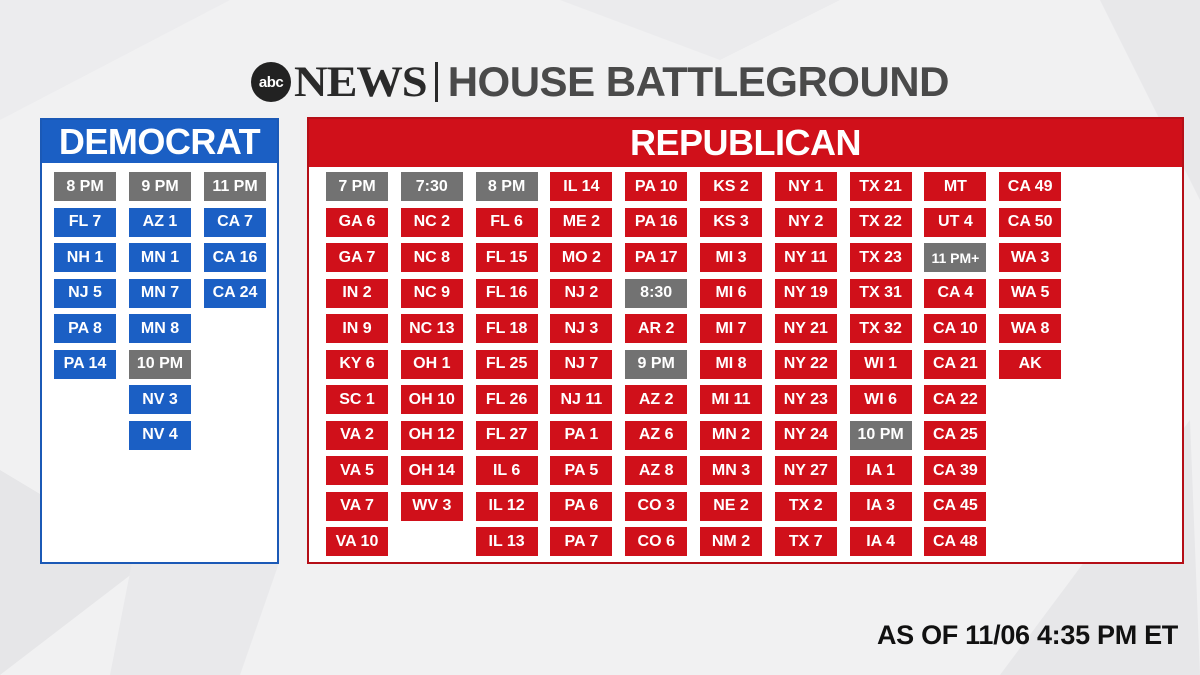 The width and height of the screenshot is (1200, 675). I want to click on republican-seat-tile: IL 13, so click(506, 541).